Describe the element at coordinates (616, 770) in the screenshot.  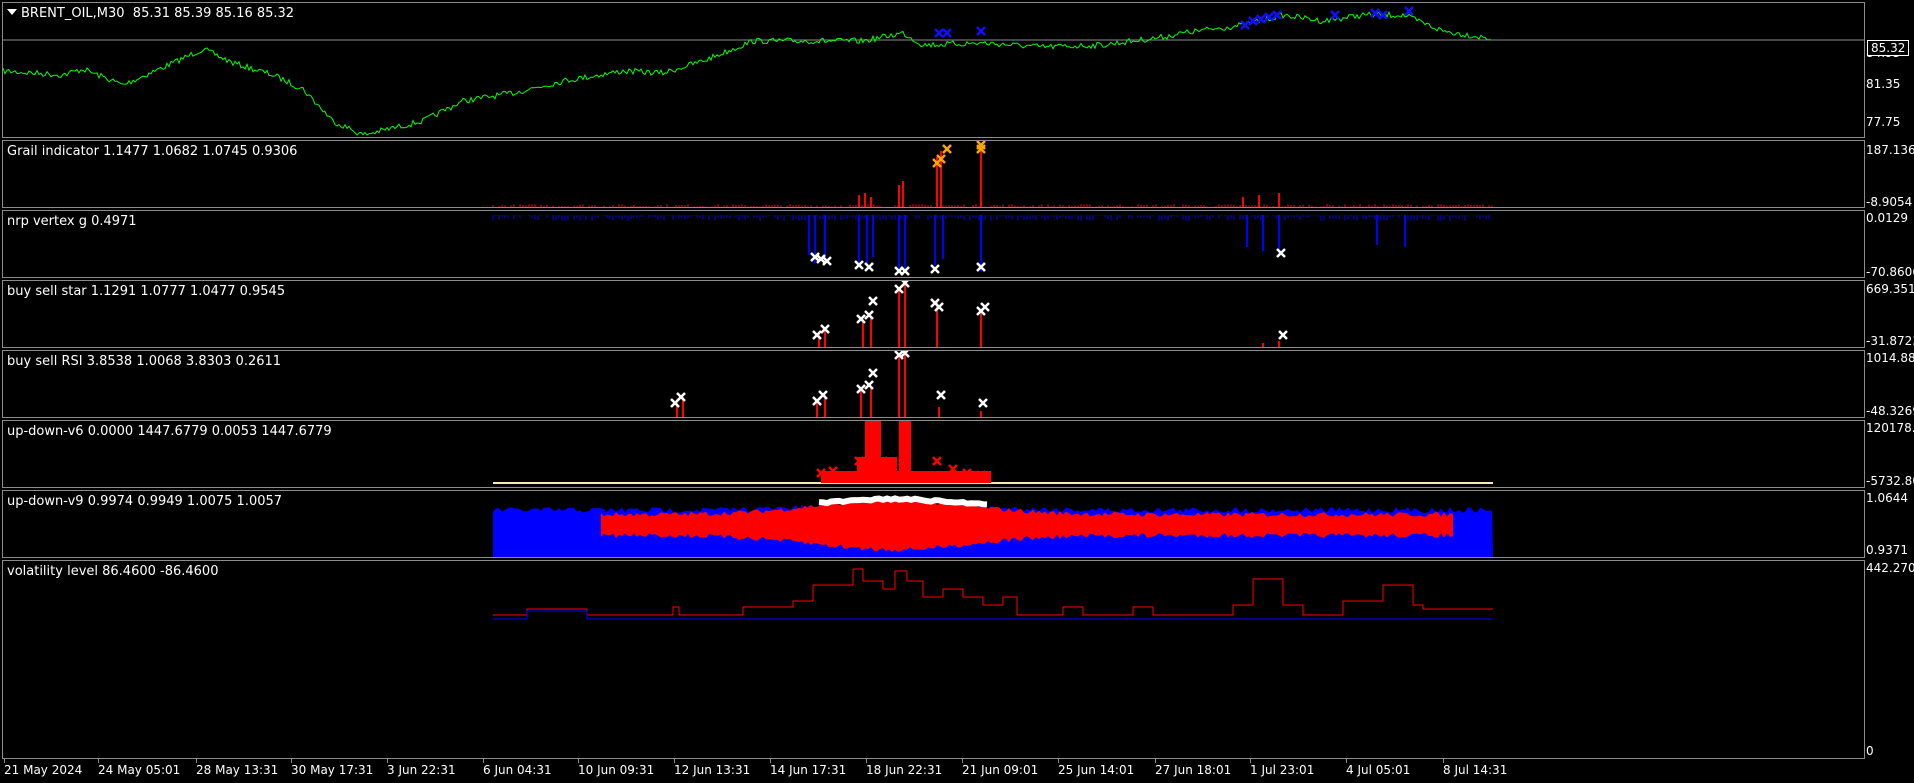
I see `time-label: 10 Jun 09:31` at that location.